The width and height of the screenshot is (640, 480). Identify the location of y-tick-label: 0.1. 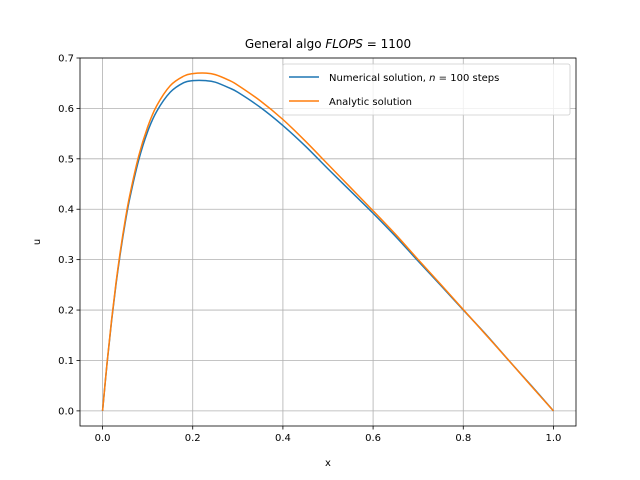
(66, 361).